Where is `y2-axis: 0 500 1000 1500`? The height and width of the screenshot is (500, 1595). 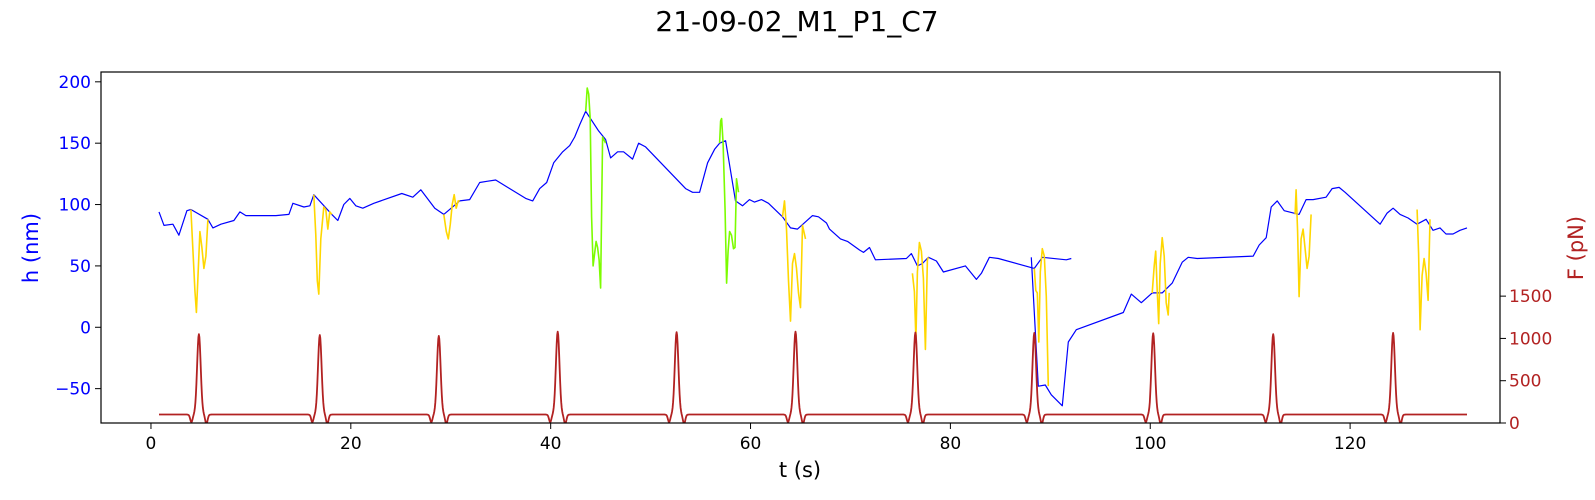 y2-axis: 0 500 1000 1500 is located at coordinates (1526, 360).